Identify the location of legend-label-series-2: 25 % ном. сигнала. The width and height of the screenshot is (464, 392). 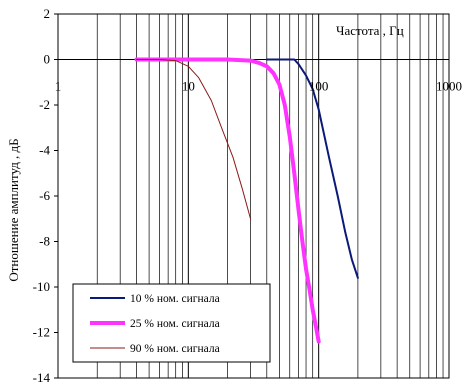
(175, 324).